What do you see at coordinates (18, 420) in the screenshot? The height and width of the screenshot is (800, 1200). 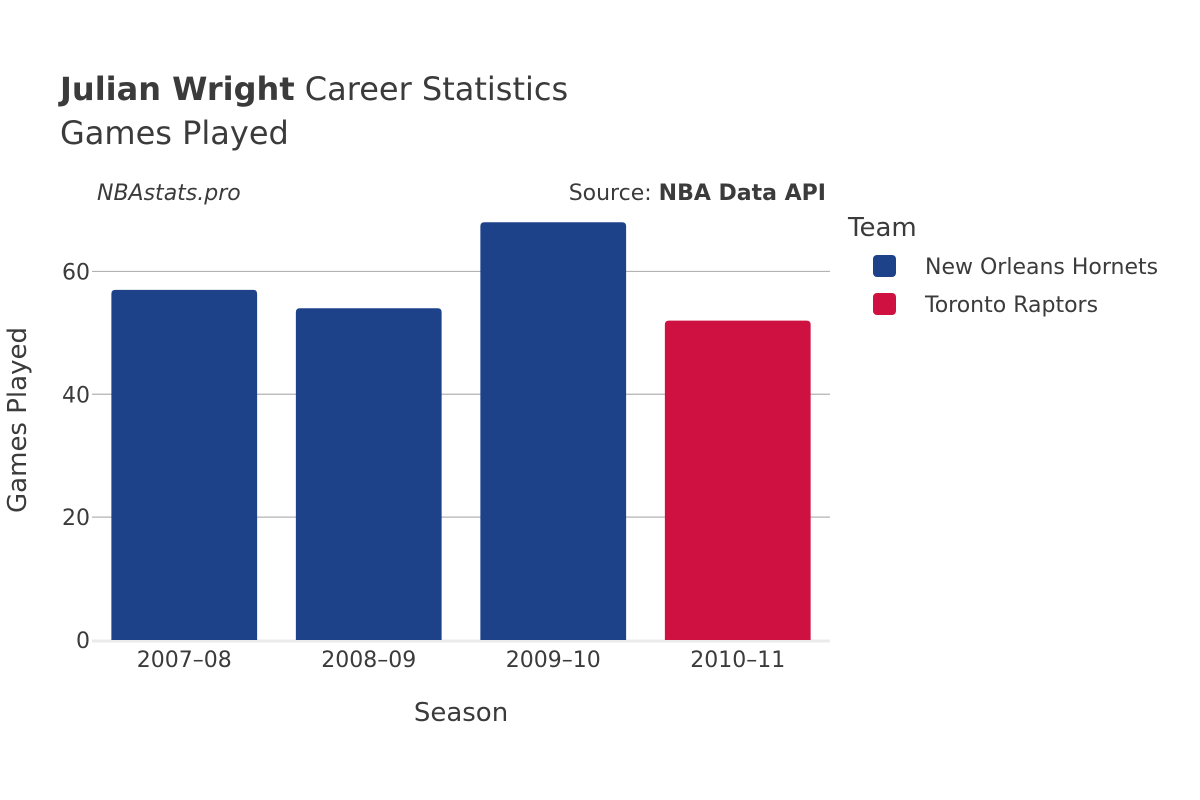 I see `y-axis-label: Games Played` at bounding box center [18, 420].